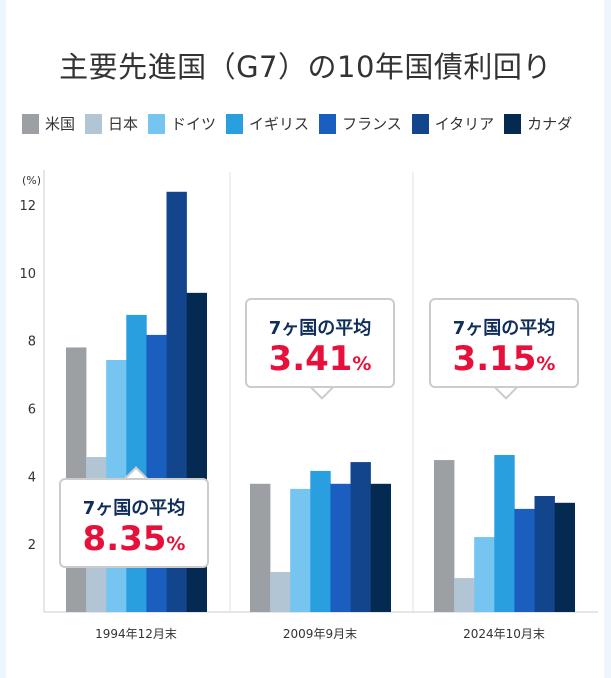  What do you see at coordinates (136, 634) in the screenshot?
I see `x-tick-label: 1994年12月末` at bounding box center [136, 634].